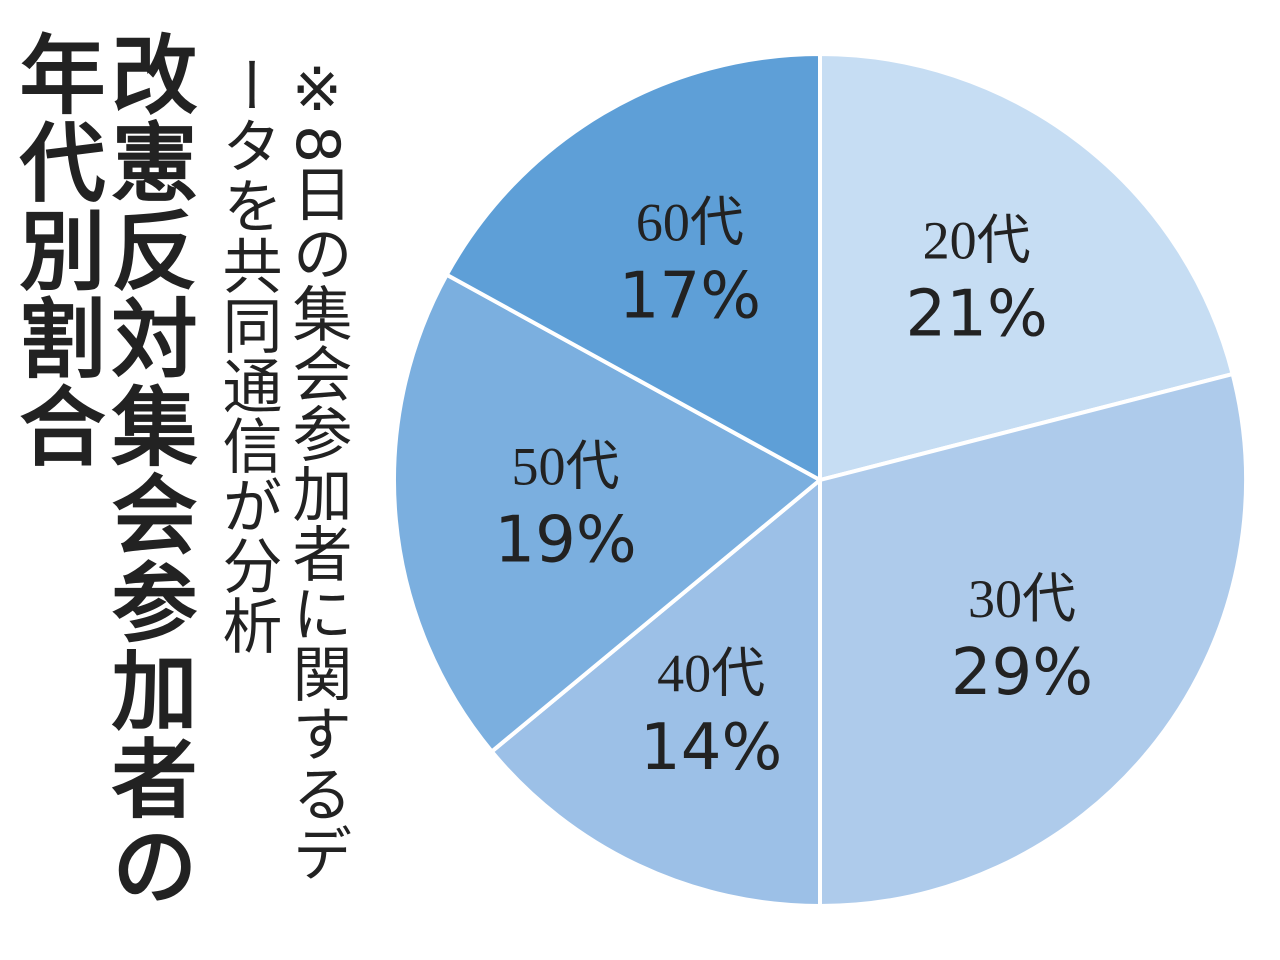 This screenshot has height=960, width=1280. What do you see at coordinates (711, 748) in the screenshot?
I see `value-label: 14%` at bounding box center [711, 748].